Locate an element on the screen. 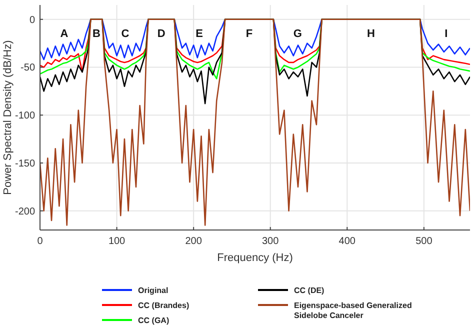 Image resolution: width=474 pixels, height=325 pixels. annotation: E is located at coordinates (199, 34).